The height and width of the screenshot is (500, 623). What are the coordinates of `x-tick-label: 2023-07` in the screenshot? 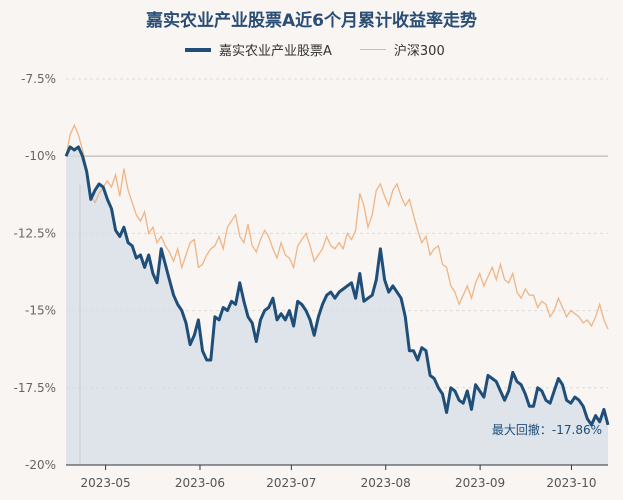 It's located at (291, 483).